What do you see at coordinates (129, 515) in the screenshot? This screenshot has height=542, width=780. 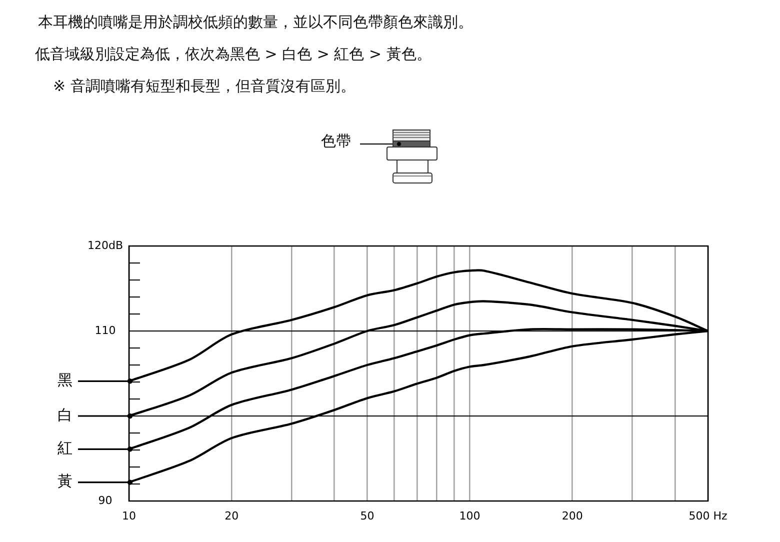 I see `x-tick-label: 10` at bounding box center [129, 515].